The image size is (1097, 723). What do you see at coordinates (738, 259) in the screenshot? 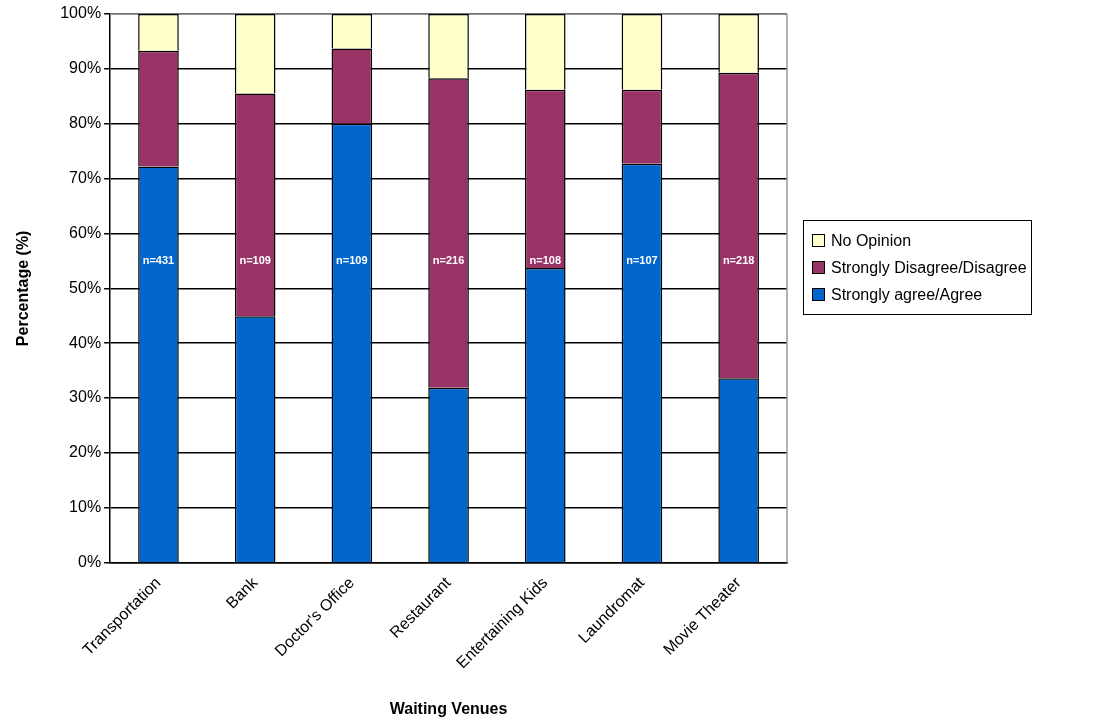
I see `annotation: n=218` at bounding box center [738, 259].